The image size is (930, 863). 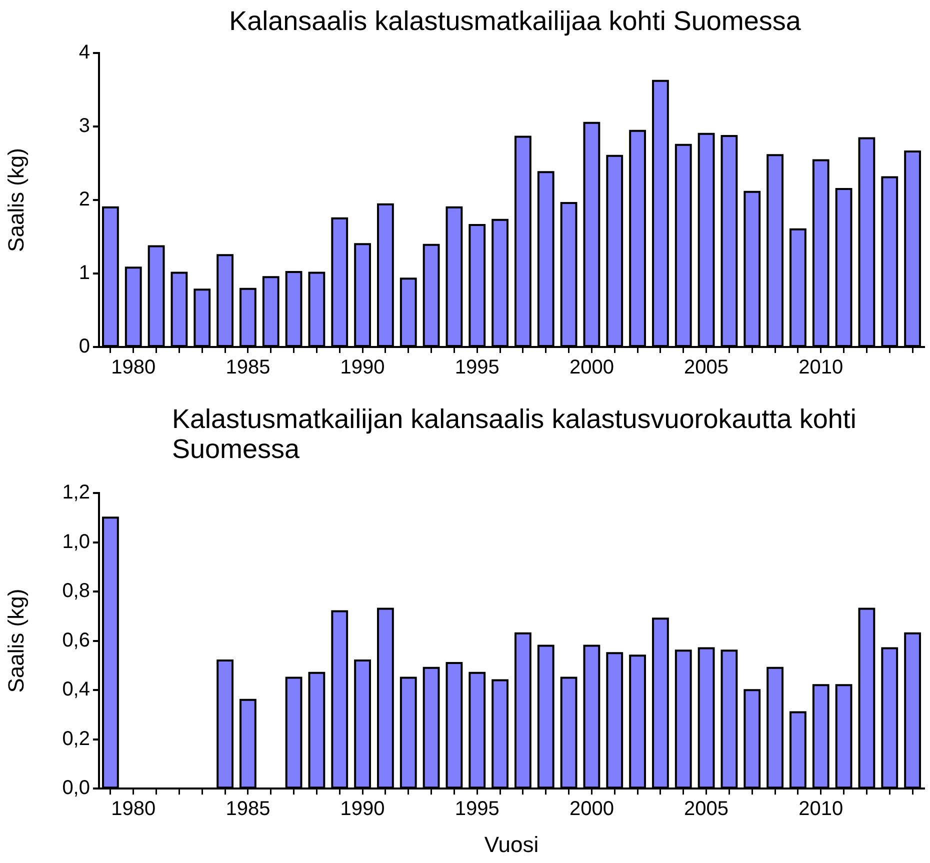 What do you see at coordinates (84, 273) in the screenshot?
I see `y-tick-label: 1` at bounding box center [84, 273].